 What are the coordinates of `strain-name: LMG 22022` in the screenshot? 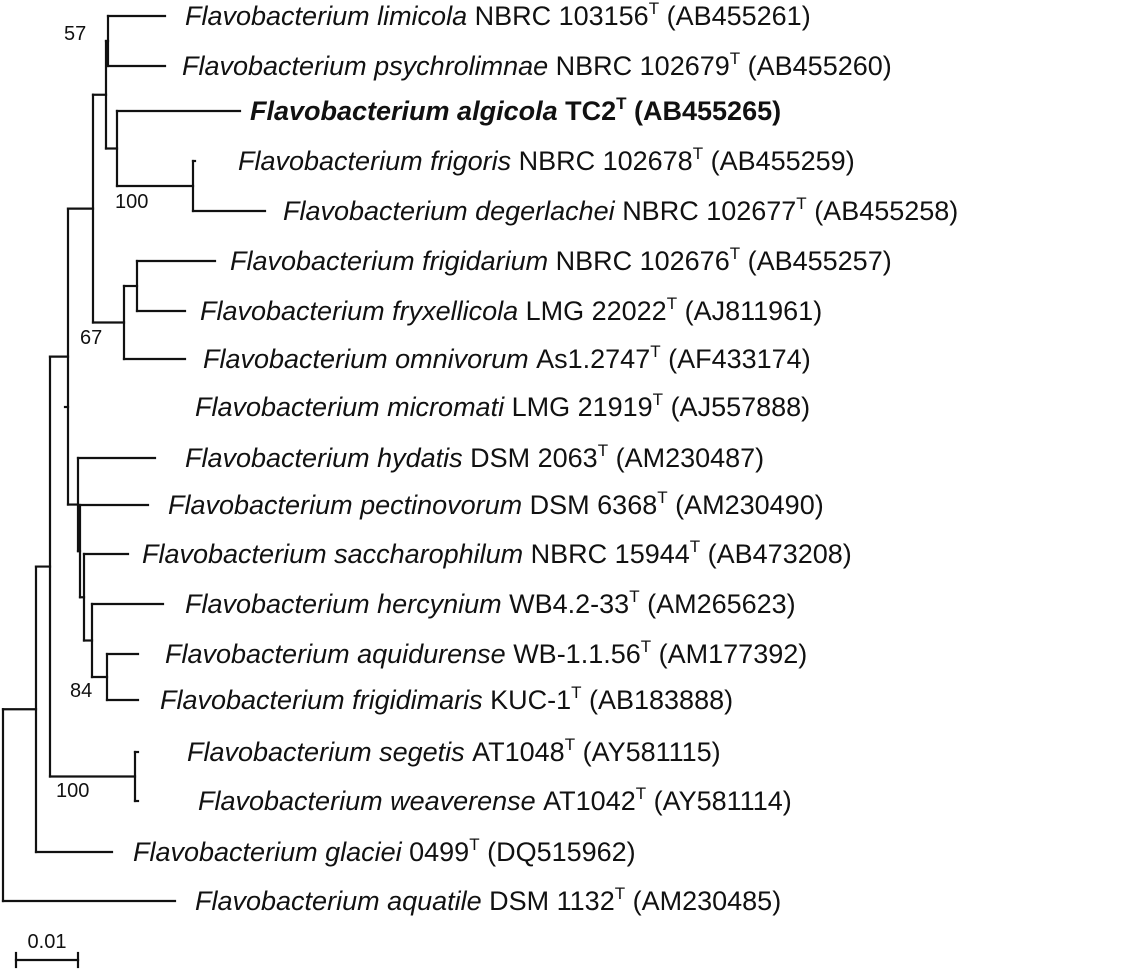 It's located at (596, 311).